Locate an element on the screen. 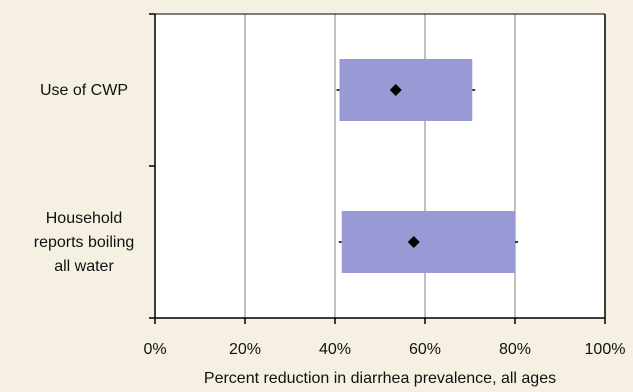 The width and height of the screenshot is (633, 392). category-label-1: Household reports boiling all water is located at coordinates (84, 242).